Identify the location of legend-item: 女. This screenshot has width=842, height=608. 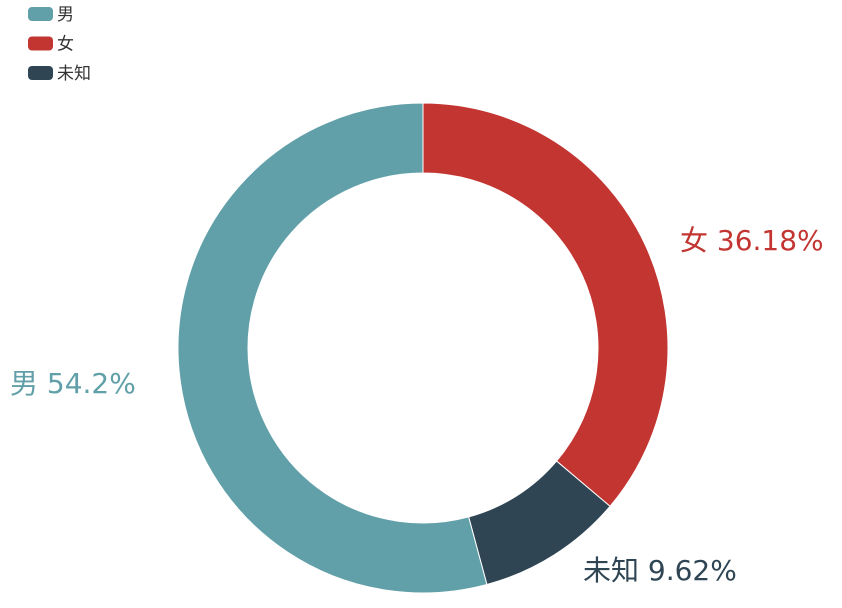
(65, 45).